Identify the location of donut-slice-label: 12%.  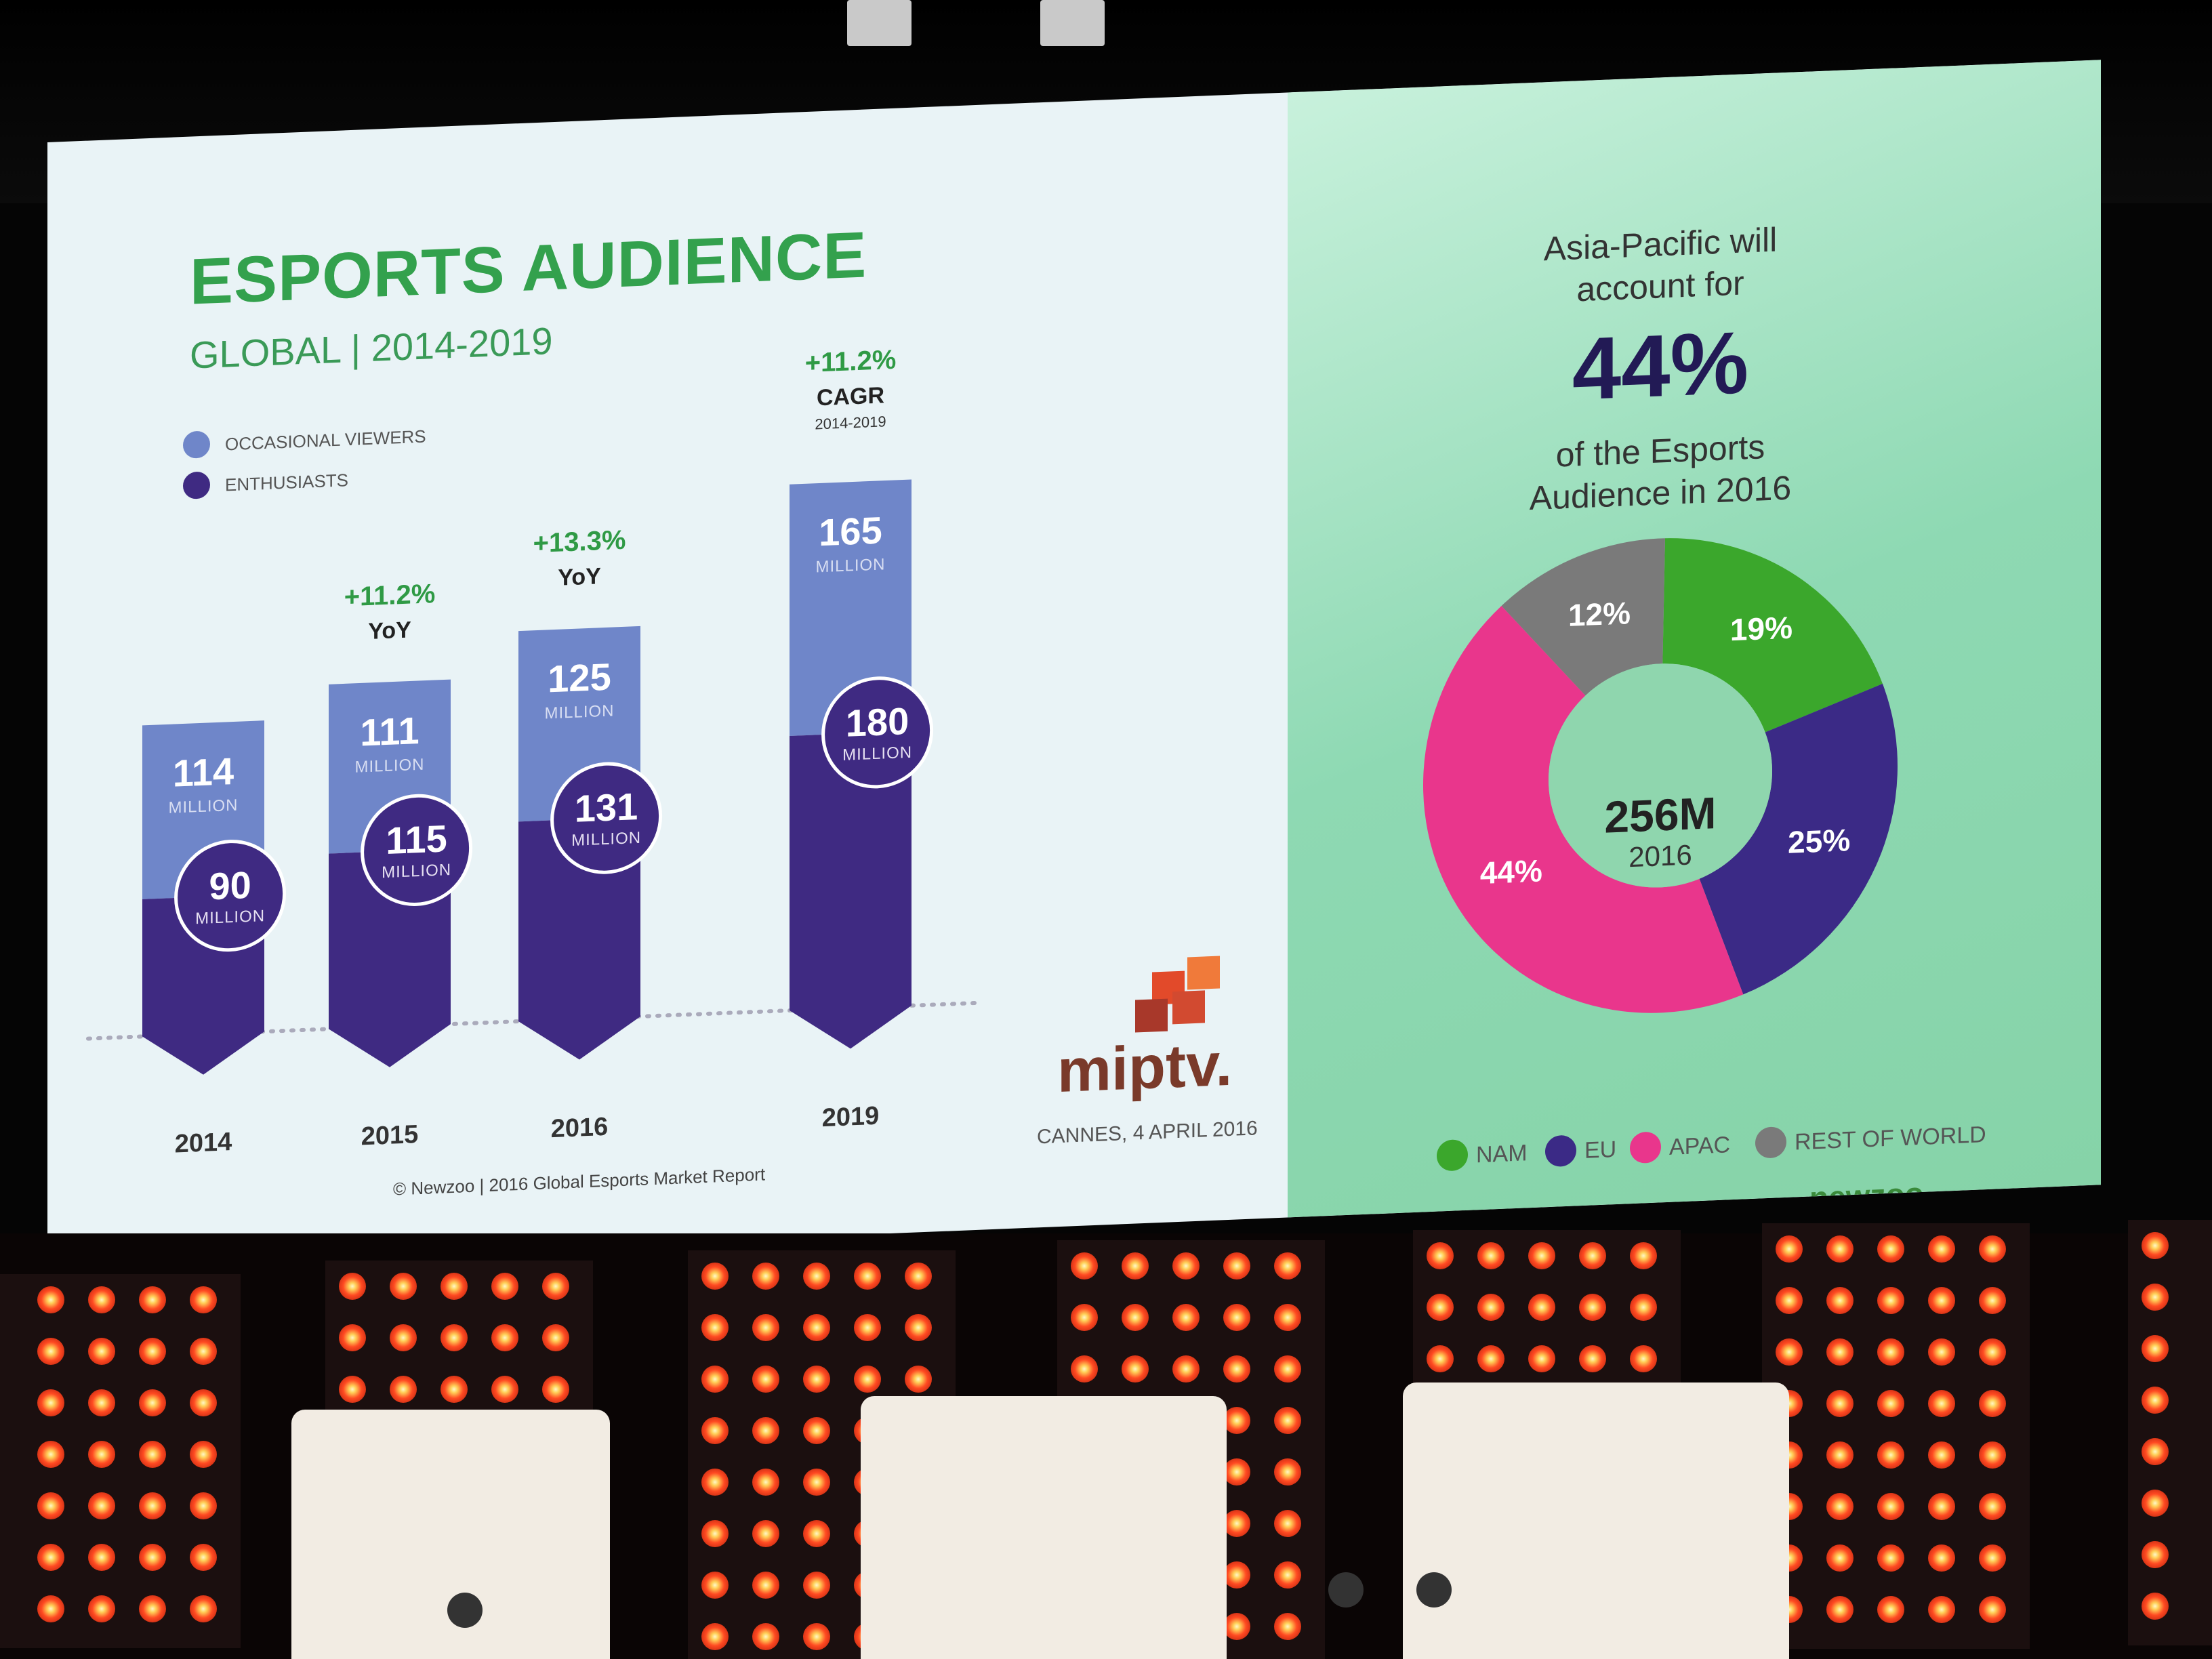
(1600, 613).